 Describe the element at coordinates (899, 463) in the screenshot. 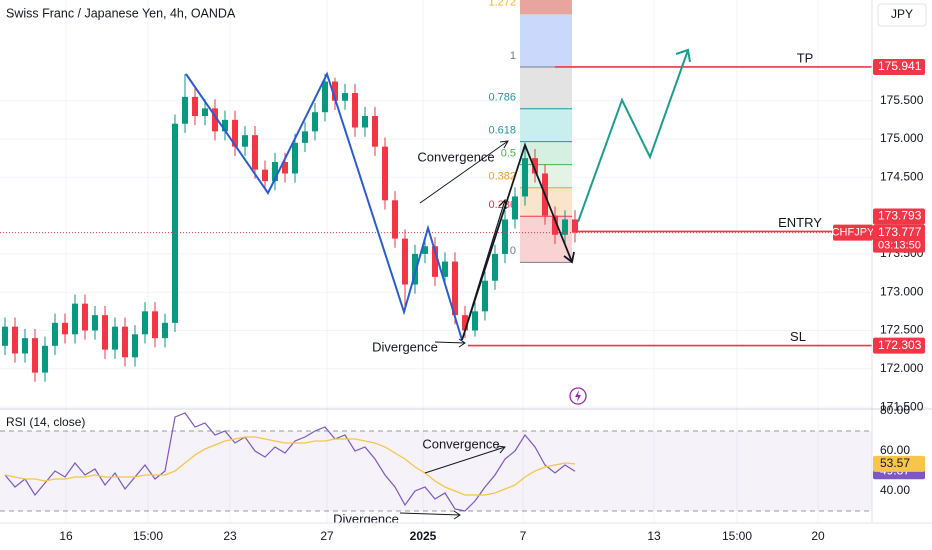

I see `rsi-value-box` at that location.